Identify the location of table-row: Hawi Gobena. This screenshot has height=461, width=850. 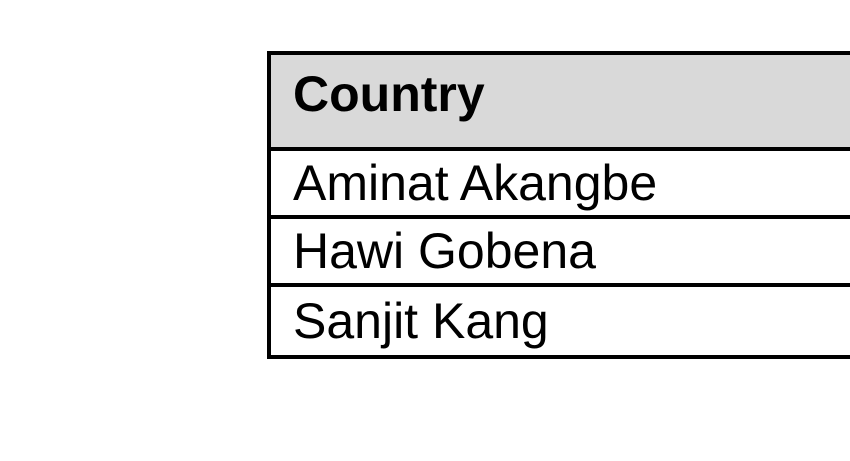
(560, 253).